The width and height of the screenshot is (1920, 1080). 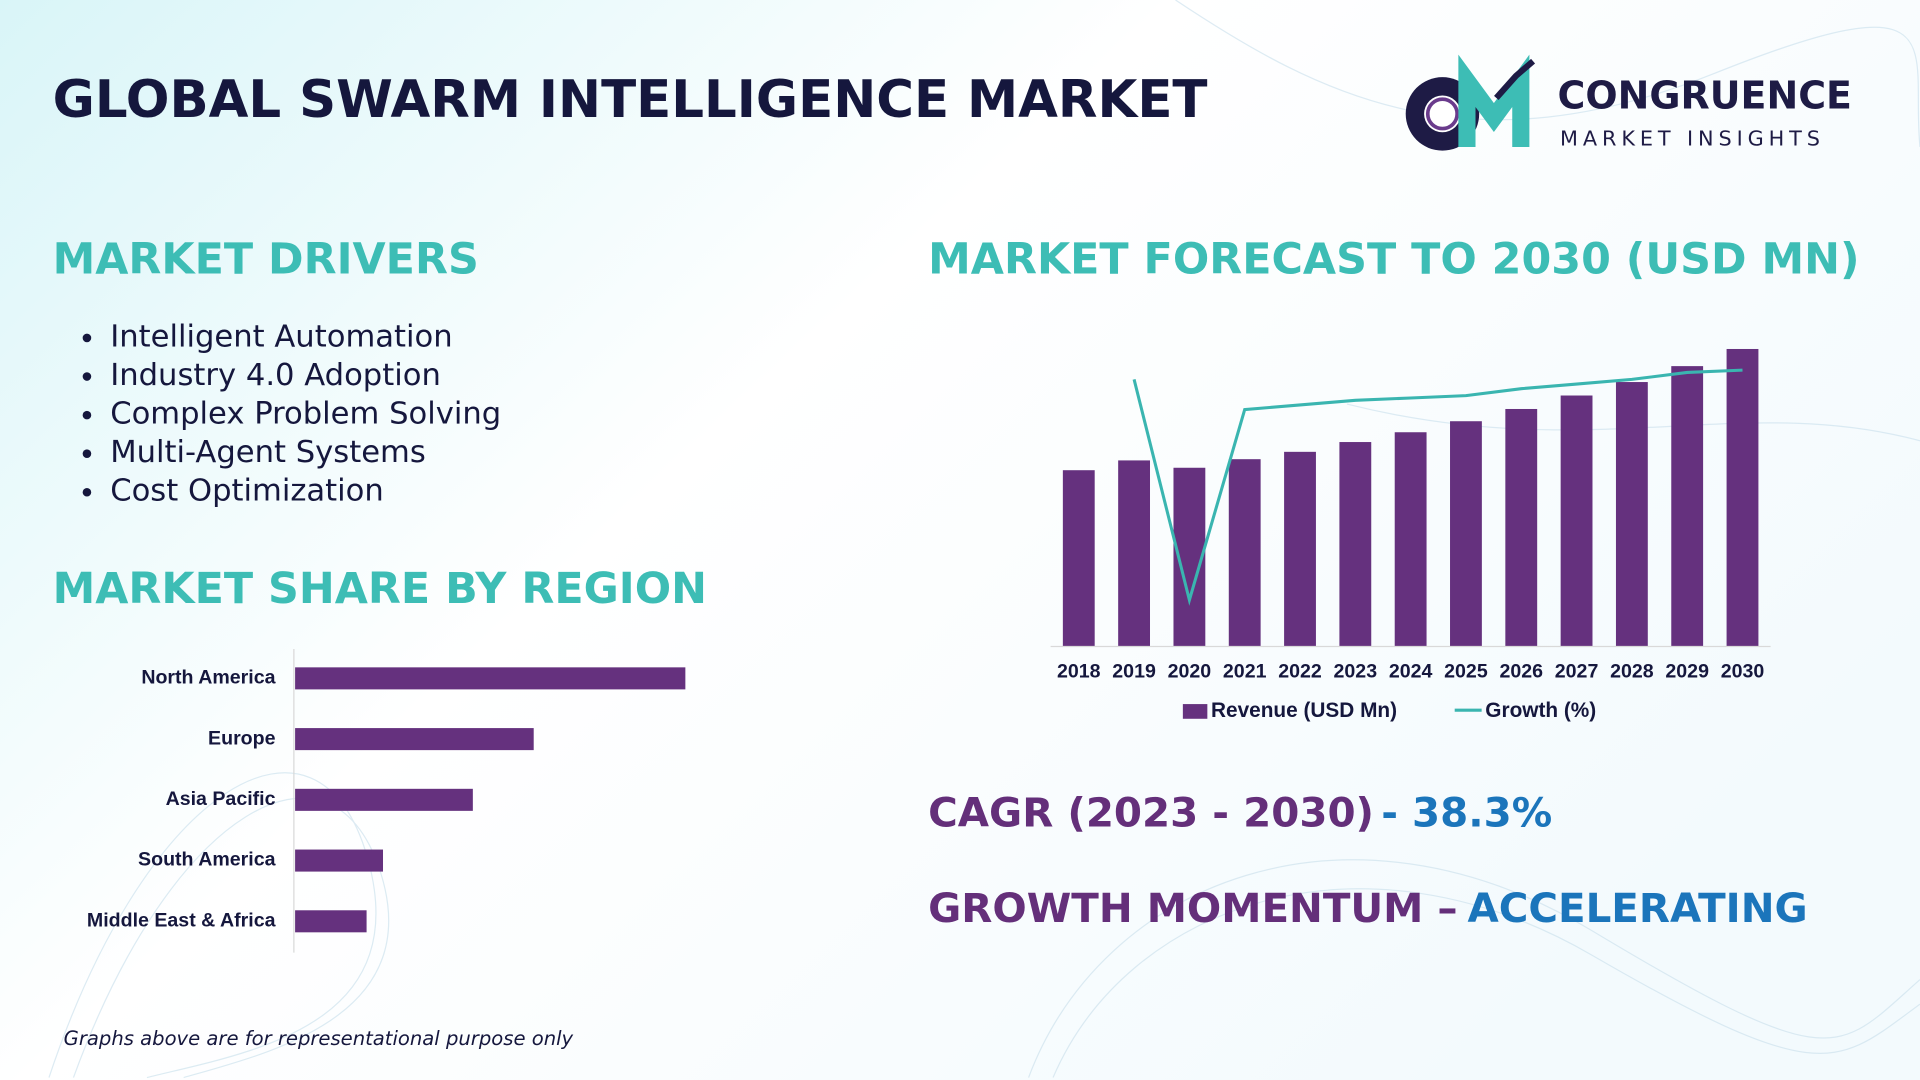 What do you see at coordinates (266, 260) in the screenshot?
I see `drivers-heading: MARKET DRIVERS` at bounding box center [266, 260].